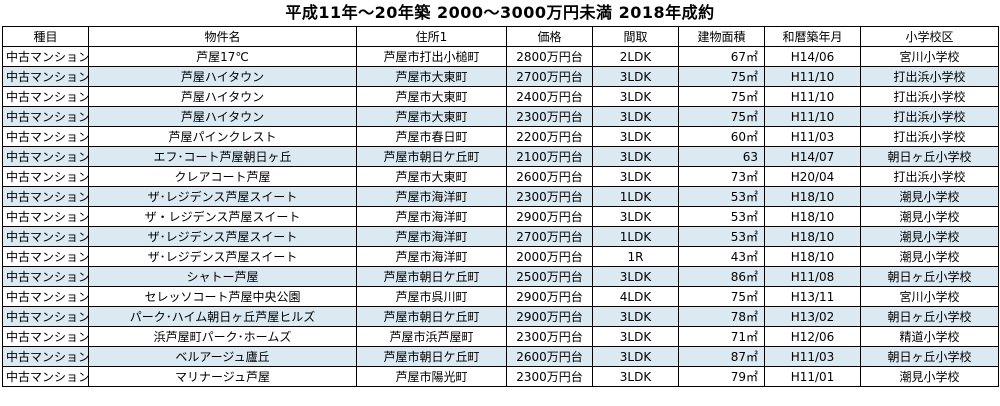 This screenshot has height=406, width=1000. I want to click on cell-property: 浜芦屋町パーク･ホームズ, so click(222, 336).